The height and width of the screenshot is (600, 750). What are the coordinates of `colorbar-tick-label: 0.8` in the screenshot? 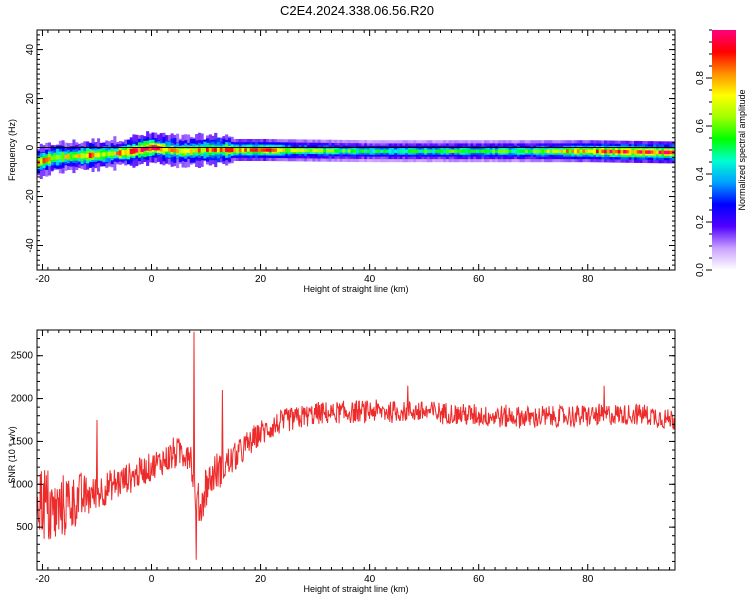 It's located at (700, 78).